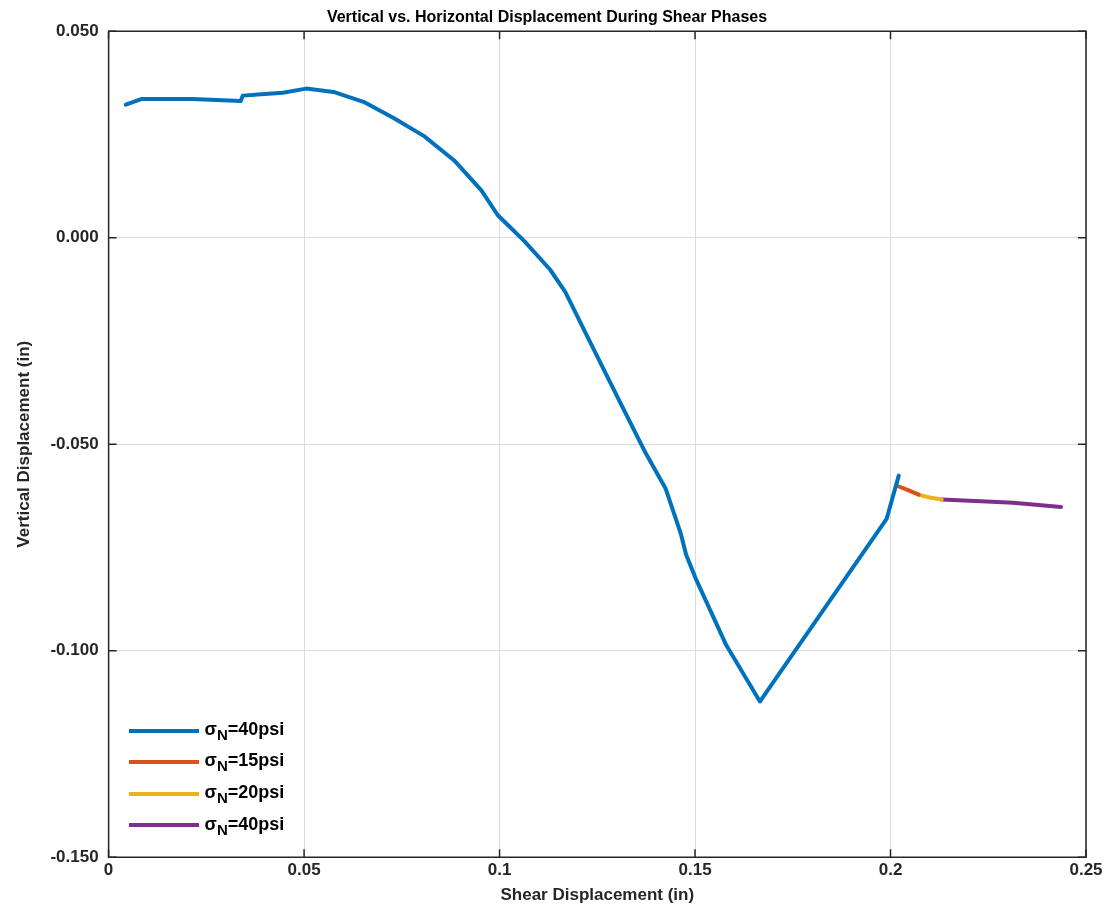  What do you see at coordinates (74, 443) in the screenshot?
I see `y-tick-label: -0.050` at bounding box center [74, 443].